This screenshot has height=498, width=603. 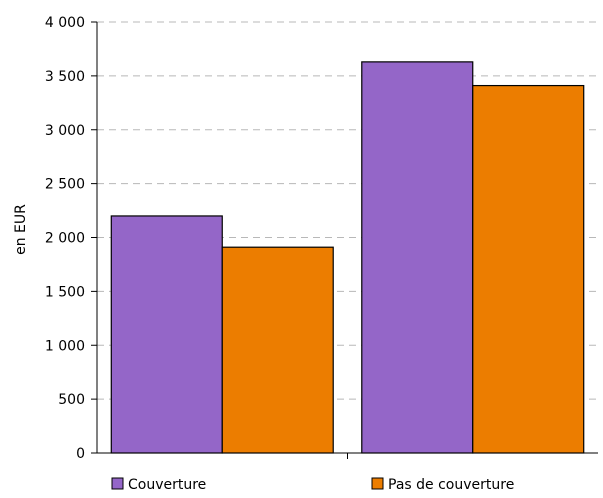 I want to click on y-tick-label: 1 500, so click(x=65, y=292).